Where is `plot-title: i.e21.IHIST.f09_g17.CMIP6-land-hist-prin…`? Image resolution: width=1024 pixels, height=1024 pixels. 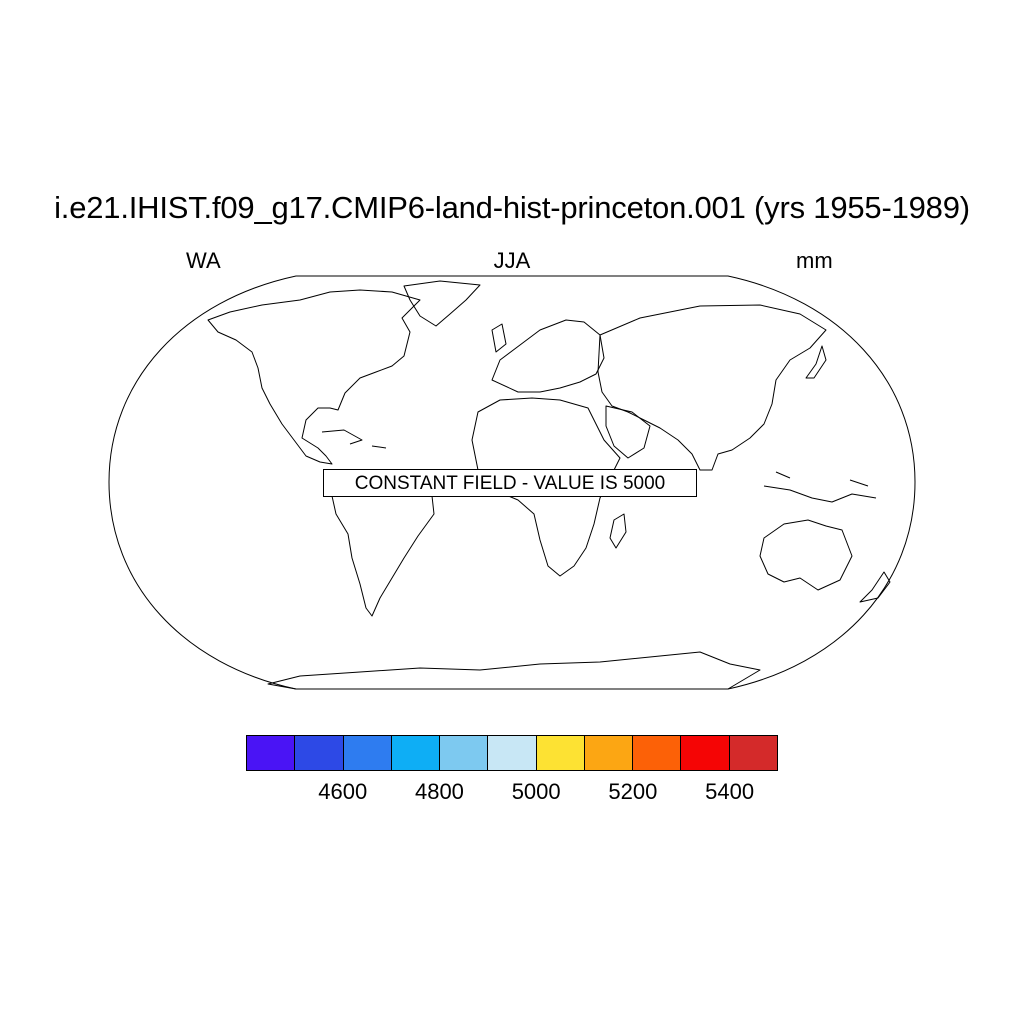
plot-title: i.e21.IHIST.f09_g17.CMIP6-land-hist-prin… is located at coordinates (512, 207).